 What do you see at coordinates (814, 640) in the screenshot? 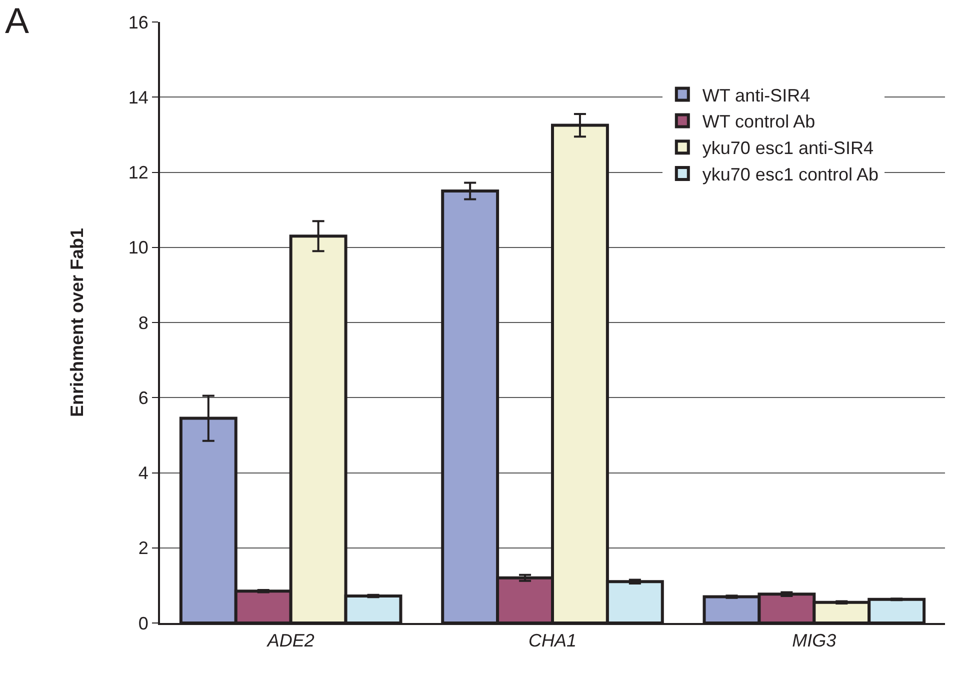
I see `x-tick-label: MIG3` at bounding box center [814, 640].